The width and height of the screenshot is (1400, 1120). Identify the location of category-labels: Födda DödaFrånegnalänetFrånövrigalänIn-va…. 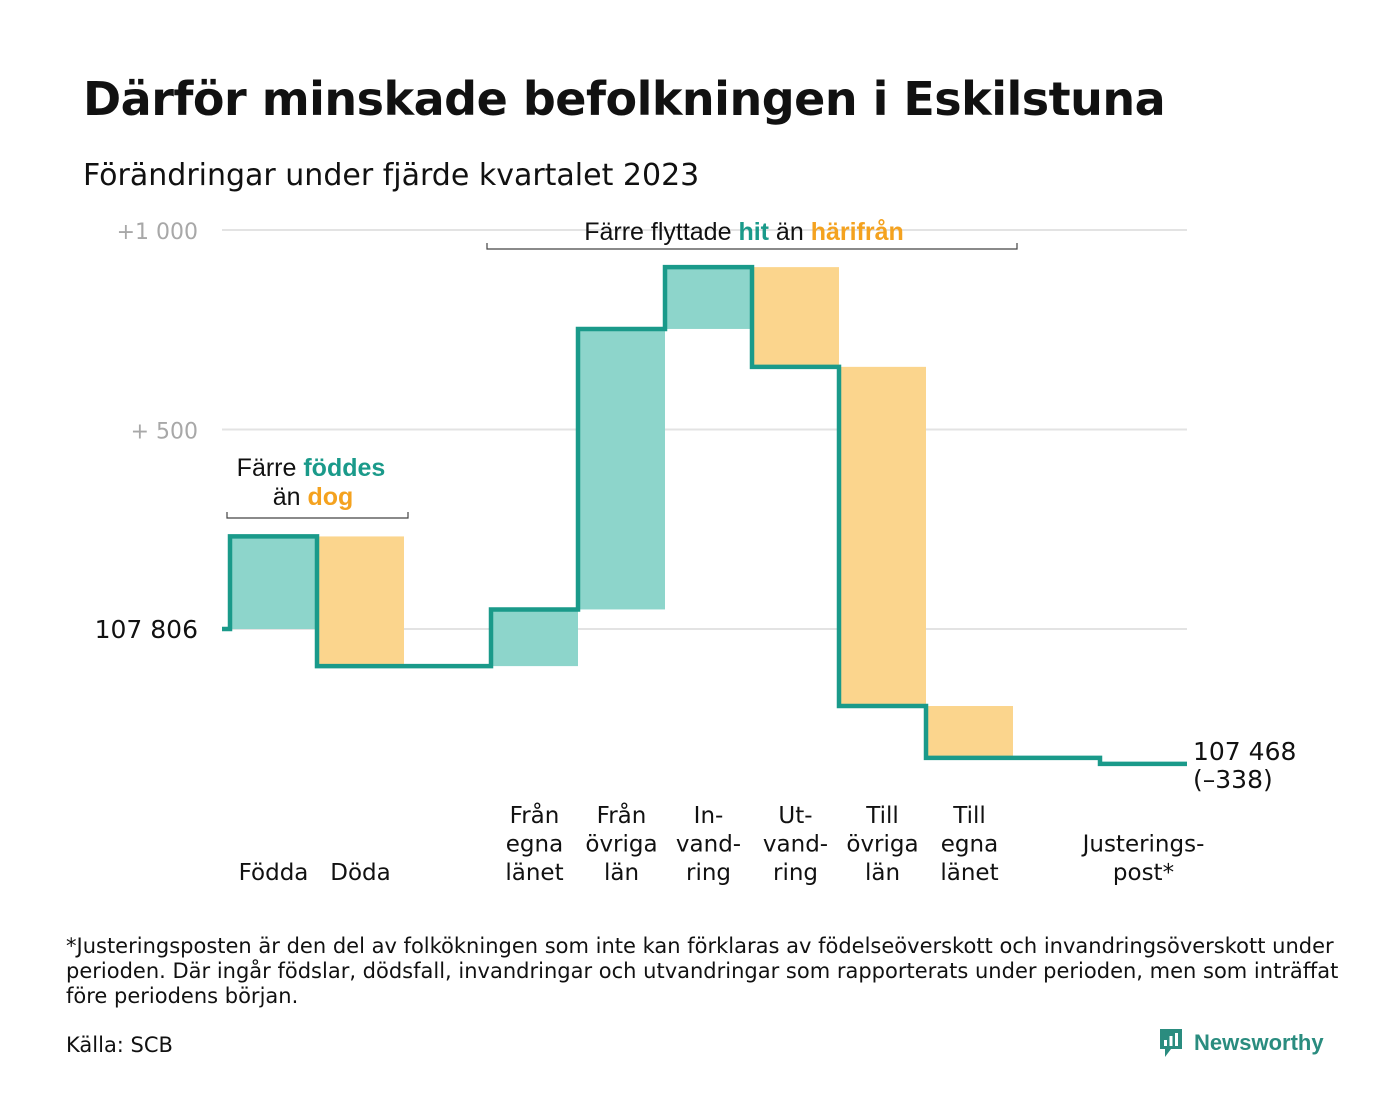
(722, 843).